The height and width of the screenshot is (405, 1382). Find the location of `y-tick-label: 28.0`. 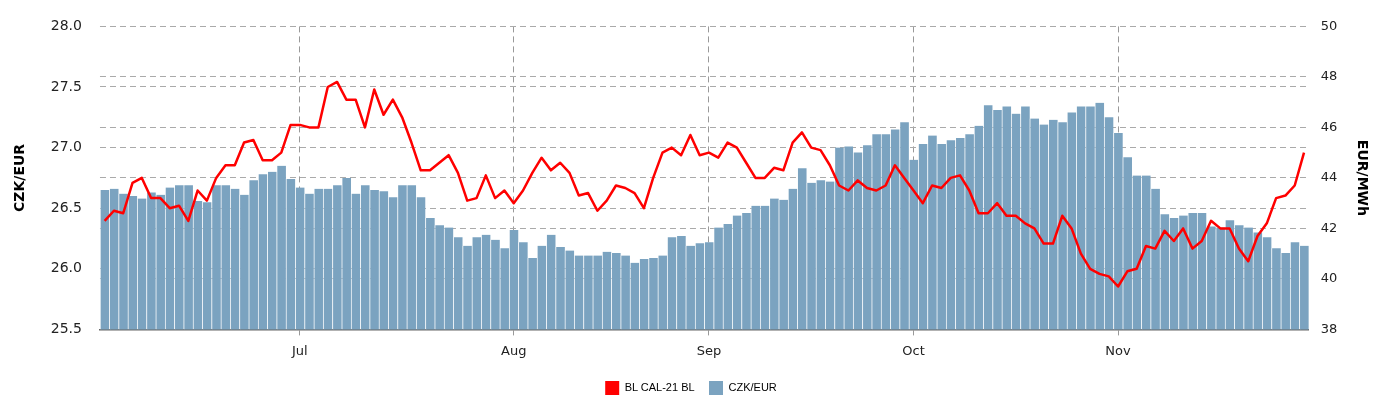

y-tick-label: 28.0 is located at coordinates (66, 25).